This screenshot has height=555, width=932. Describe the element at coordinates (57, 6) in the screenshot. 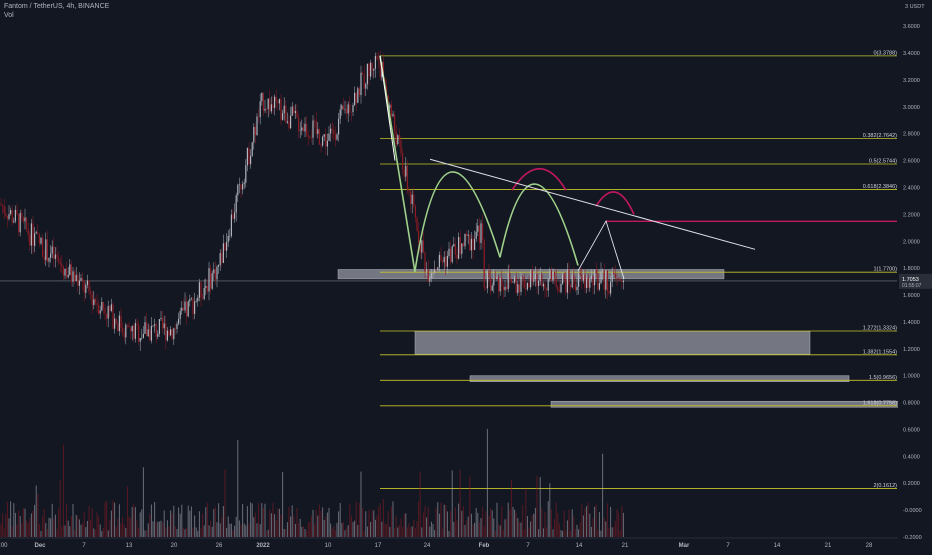

I see `symbol-title: Fantom / TetherUS, 4h, BINANCE` at that location.